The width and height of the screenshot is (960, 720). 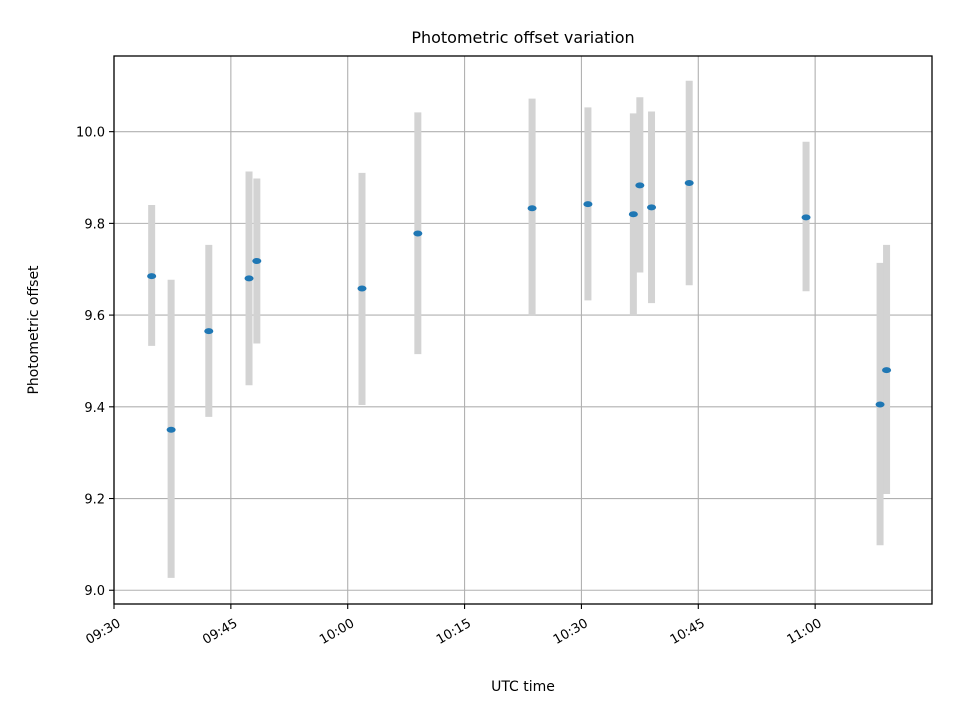 I want to click on y-tick-label: 9.6, so click(x=94, y=316).